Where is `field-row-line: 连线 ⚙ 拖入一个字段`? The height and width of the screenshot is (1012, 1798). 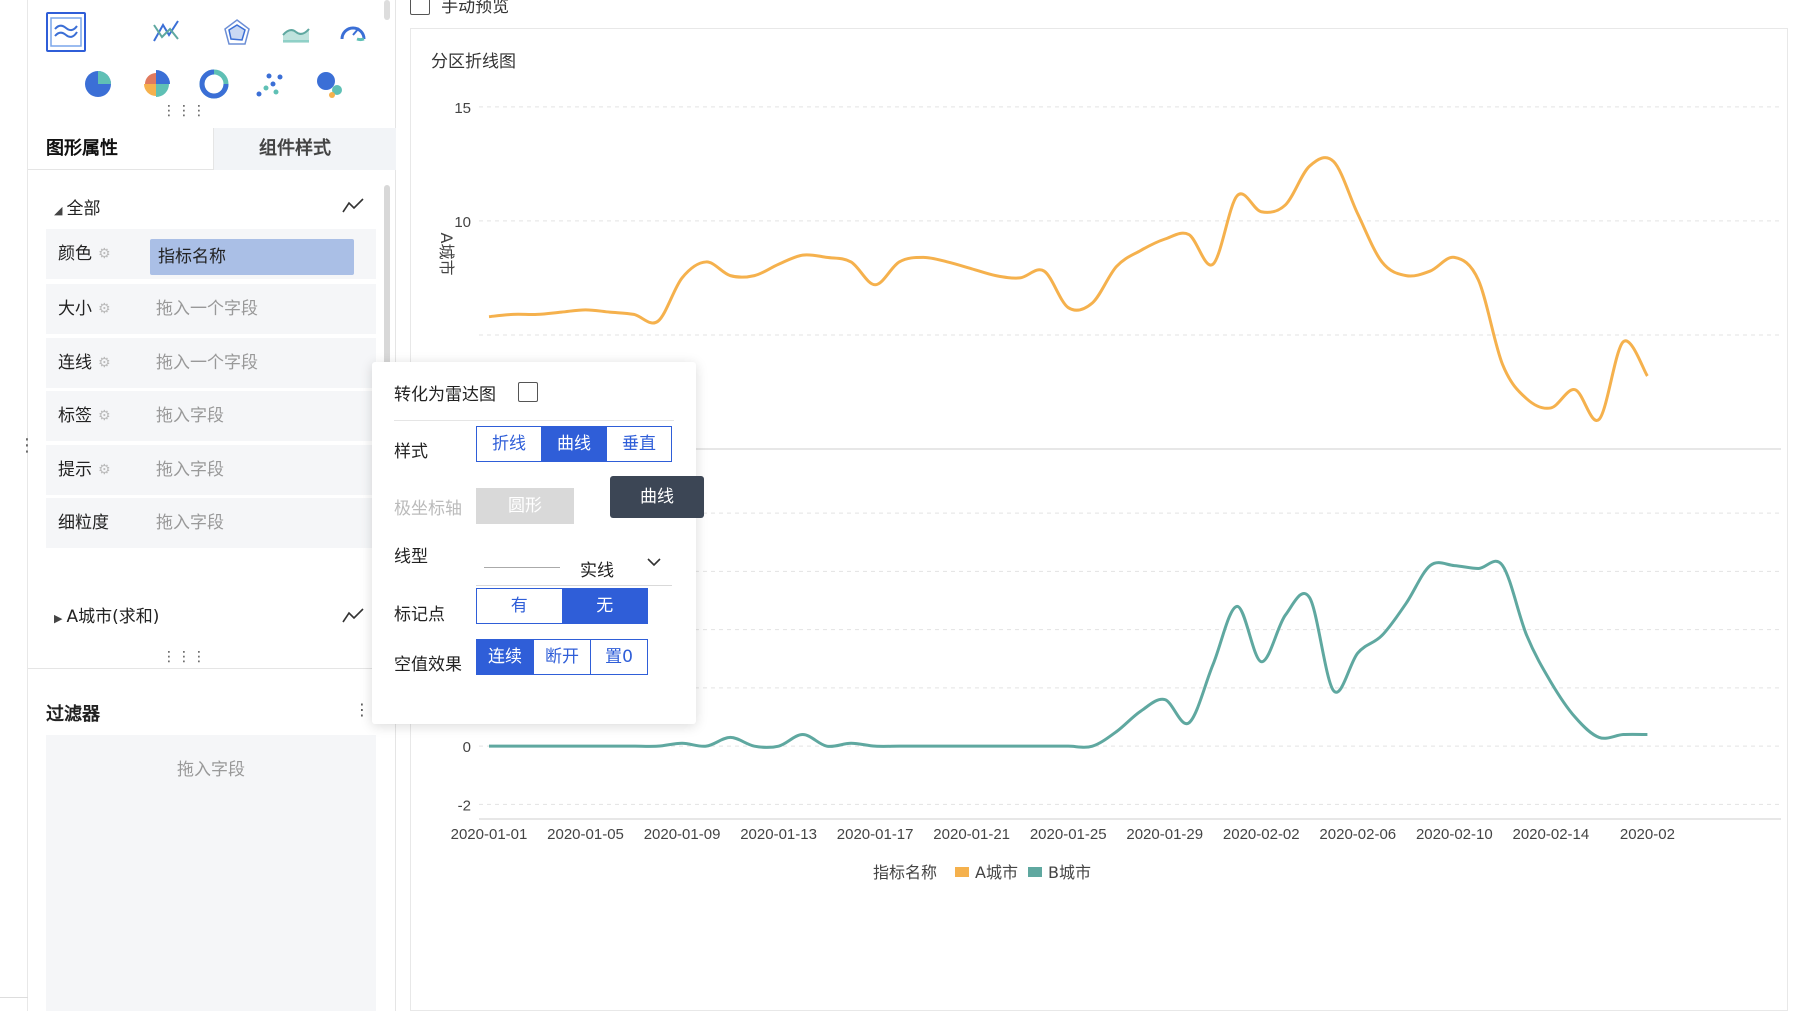 field-row-line: 连线 ⚙ 拖入一个字段 is located at coordinates (211, 363).